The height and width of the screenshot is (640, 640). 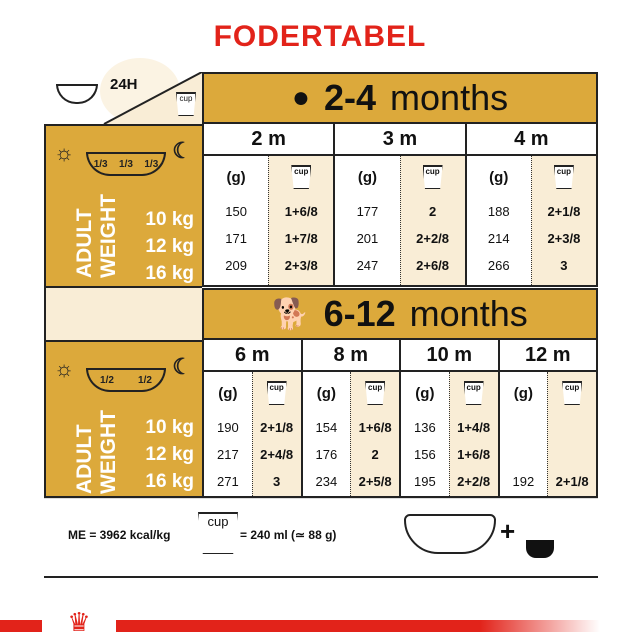 I want to click on grams-column: (g) 154 176 234, so click(x=327, y=434).